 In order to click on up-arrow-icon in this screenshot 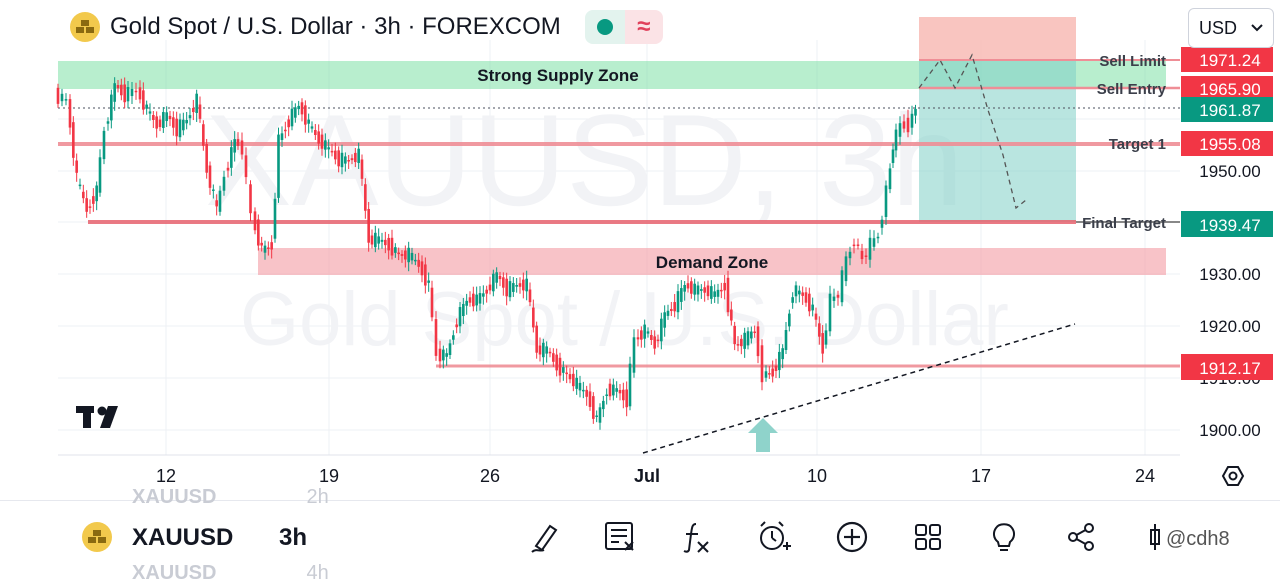, I will do `click(763, 435)`.